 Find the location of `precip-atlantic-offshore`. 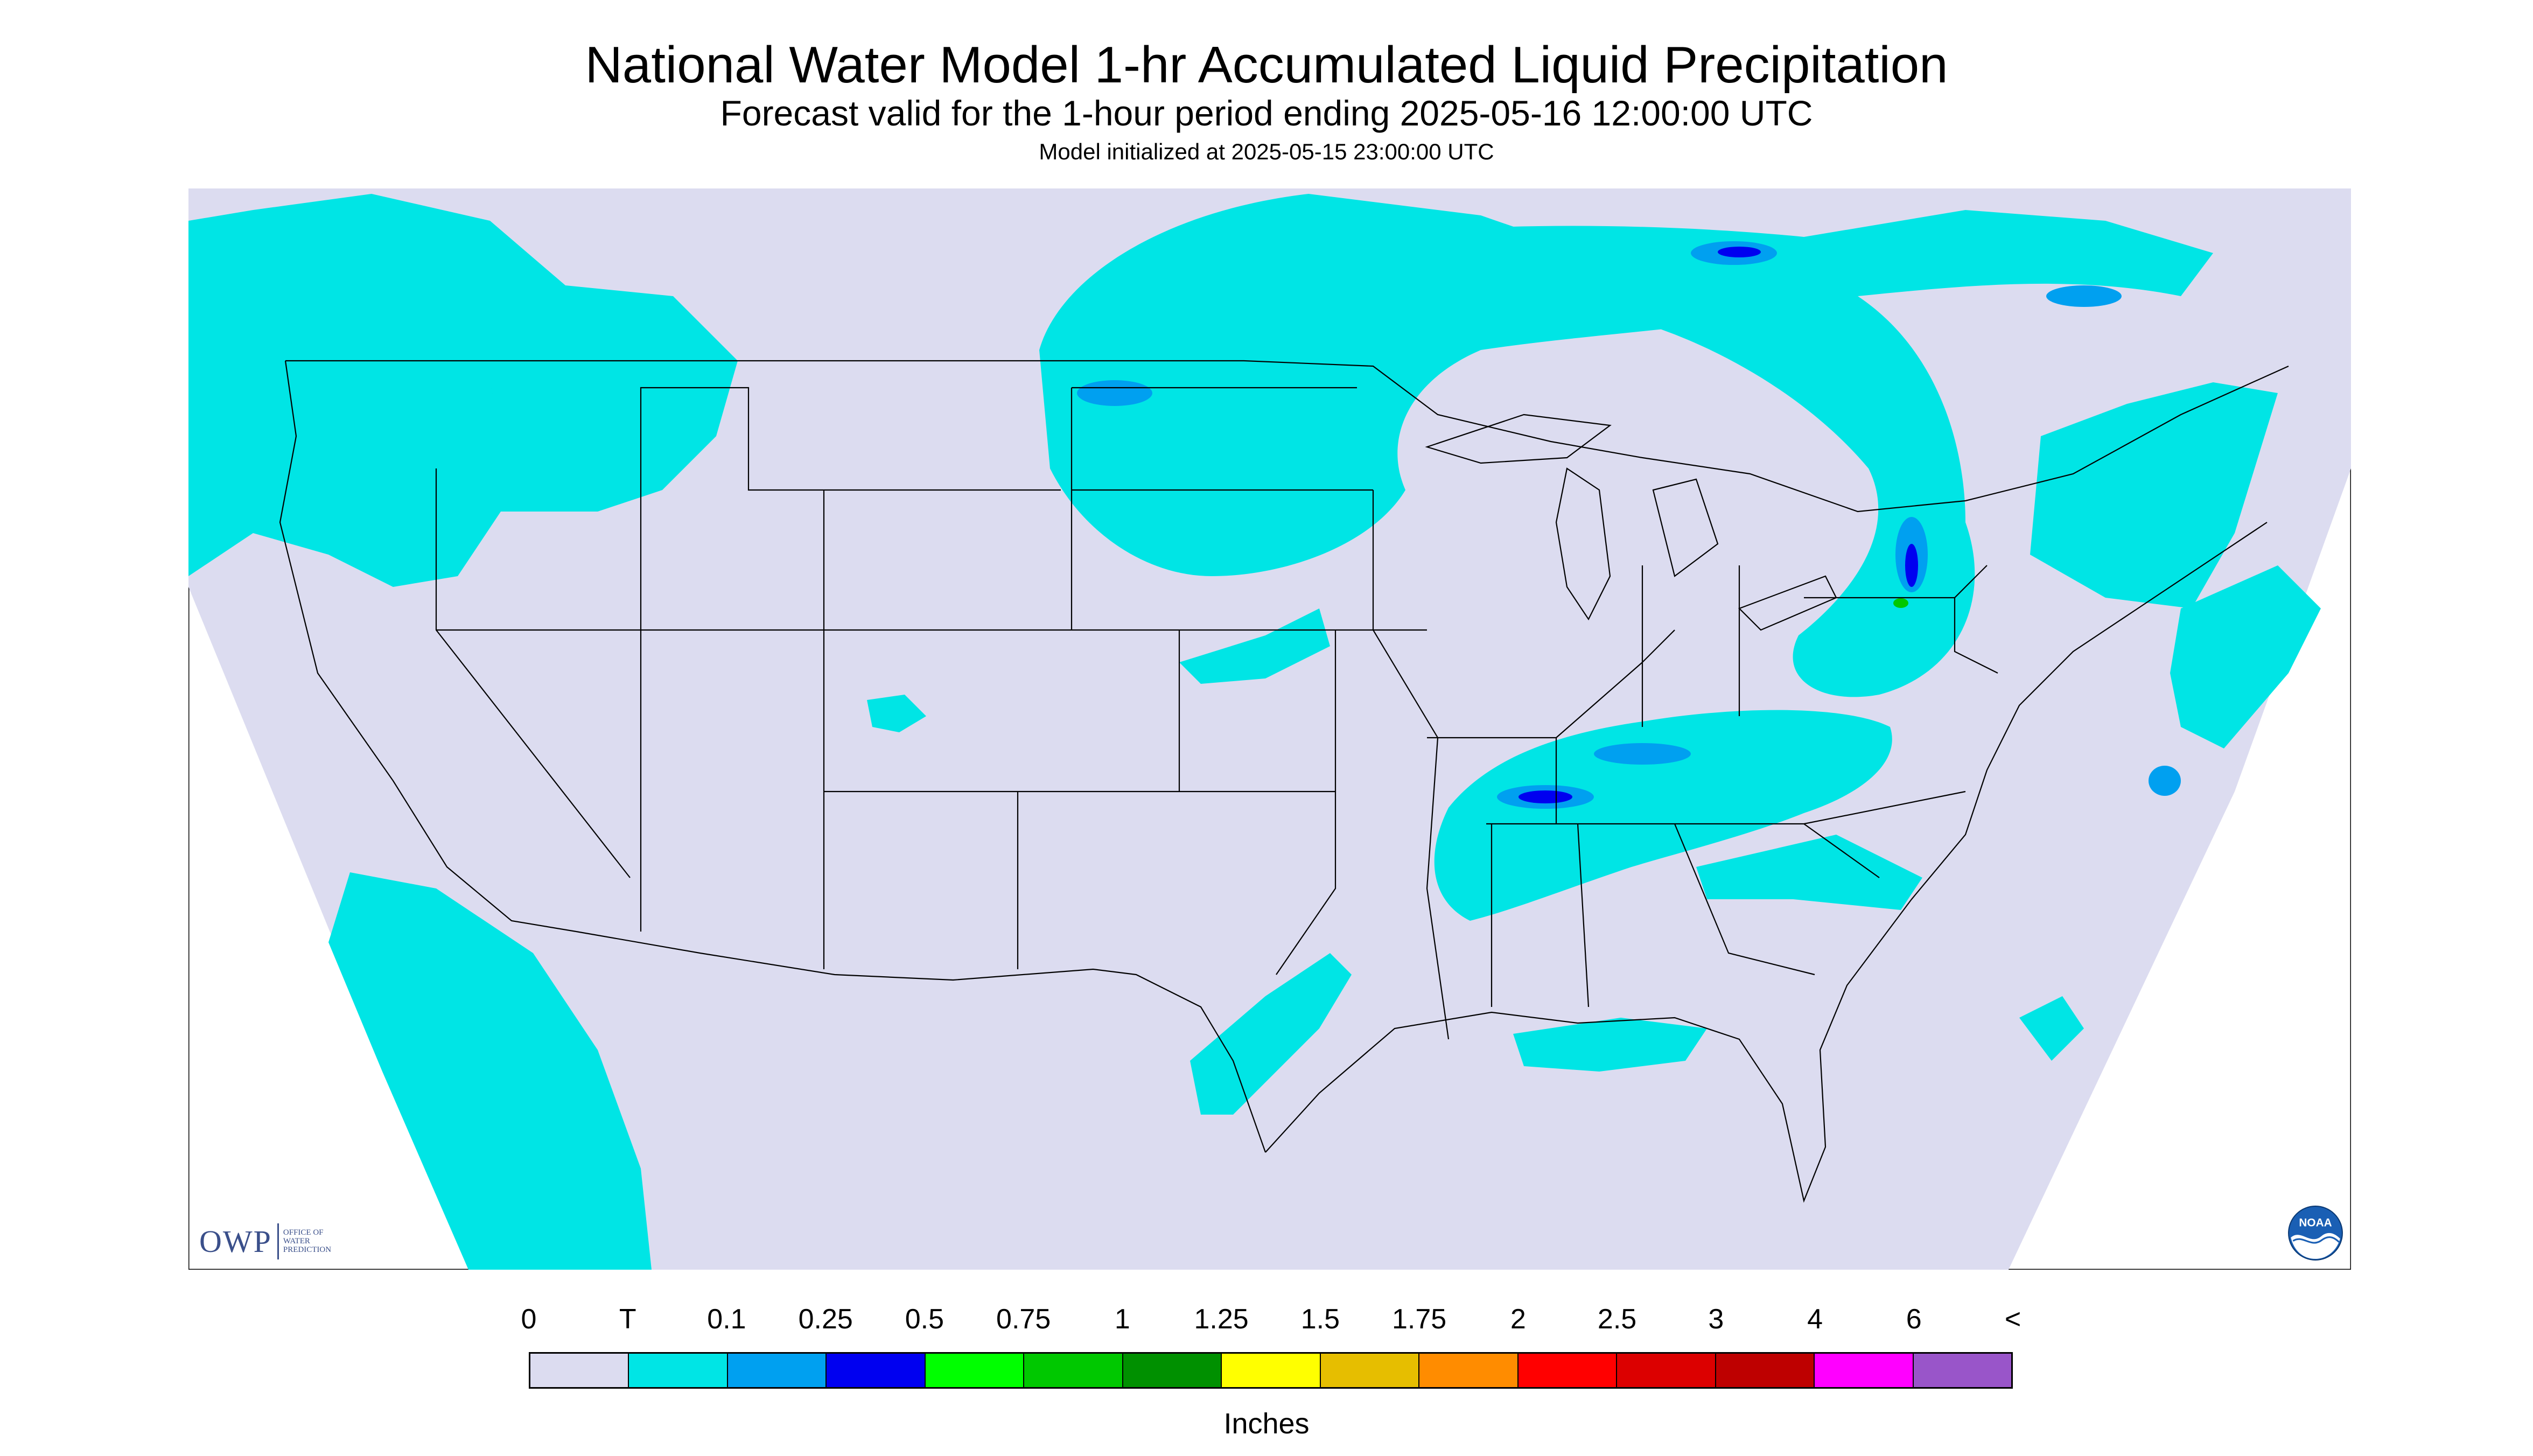

precip-atlantic-offshore is located at coordinates (2051, 1028).